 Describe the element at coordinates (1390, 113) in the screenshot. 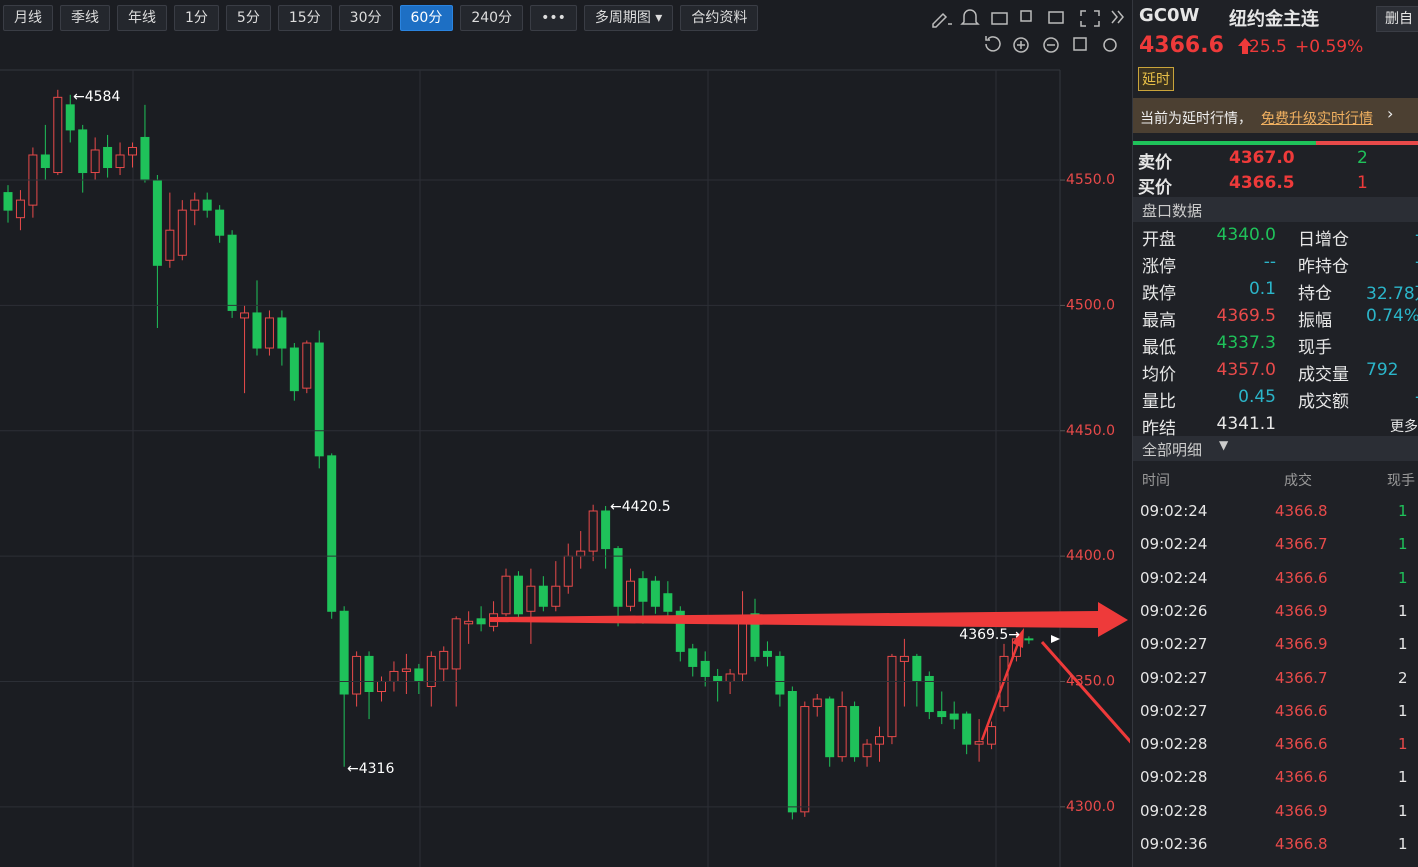

I see `link-chevron: ›` at that location.